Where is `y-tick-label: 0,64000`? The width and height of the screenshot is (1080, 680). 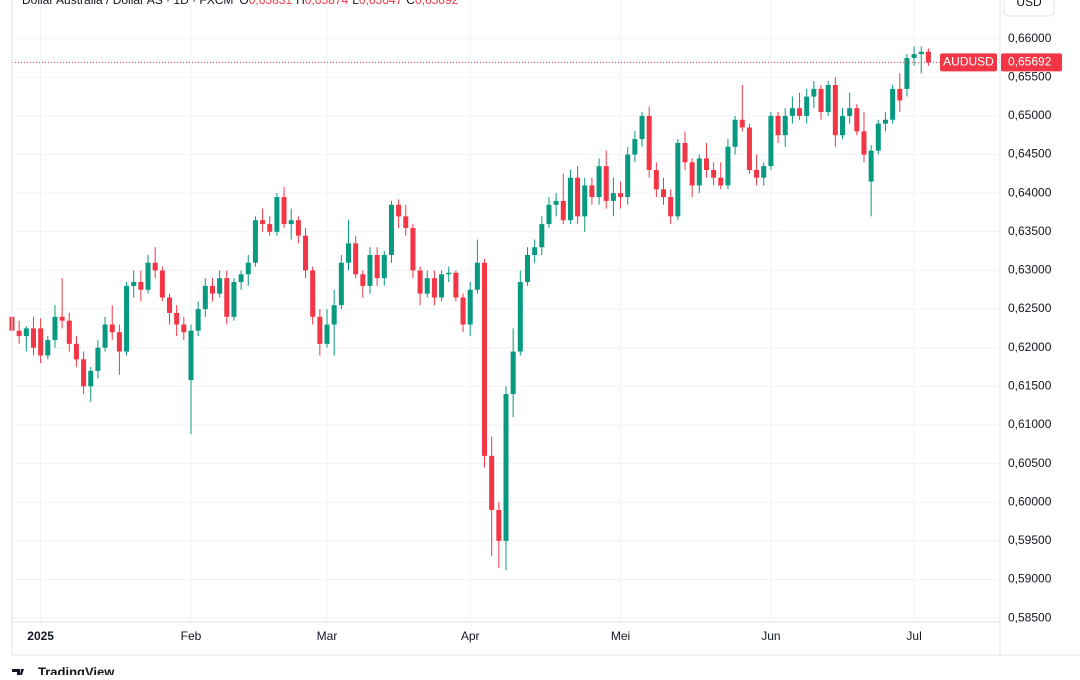
y-tick-label: 0,64000 is located at coordinates (1030, 192).